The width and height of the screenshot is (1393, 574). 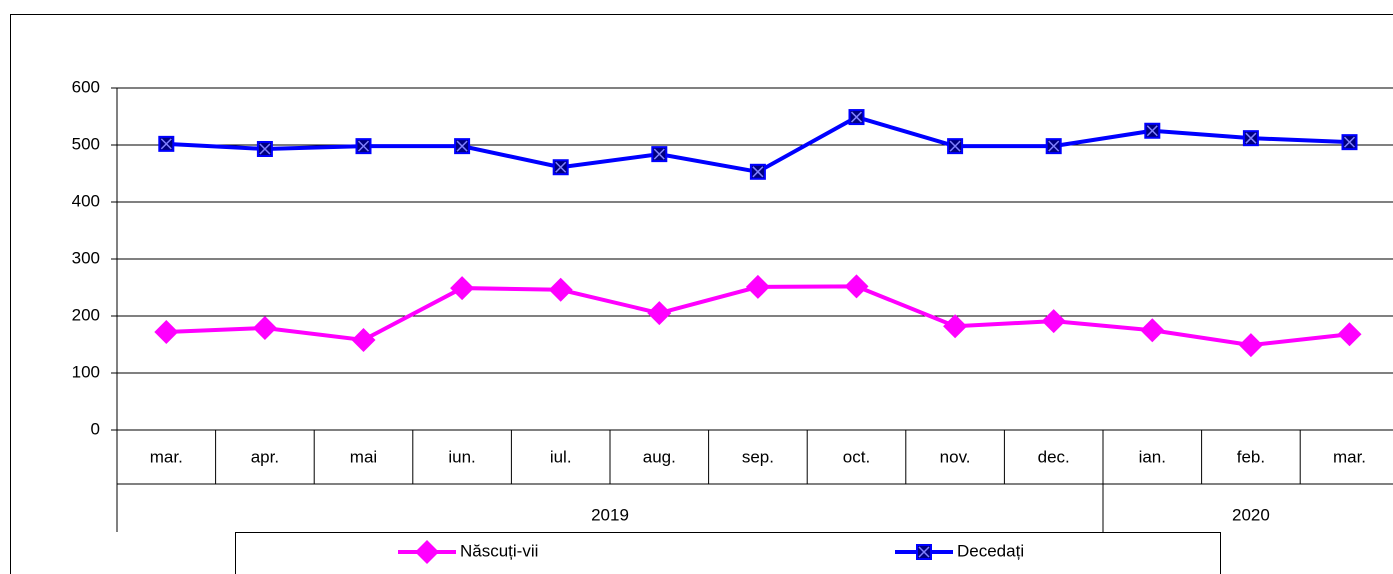 What do you see at coordinates (86, 200) in the screenshot?
I see `y-tick-label: 400` at bounding box center [86, 200].